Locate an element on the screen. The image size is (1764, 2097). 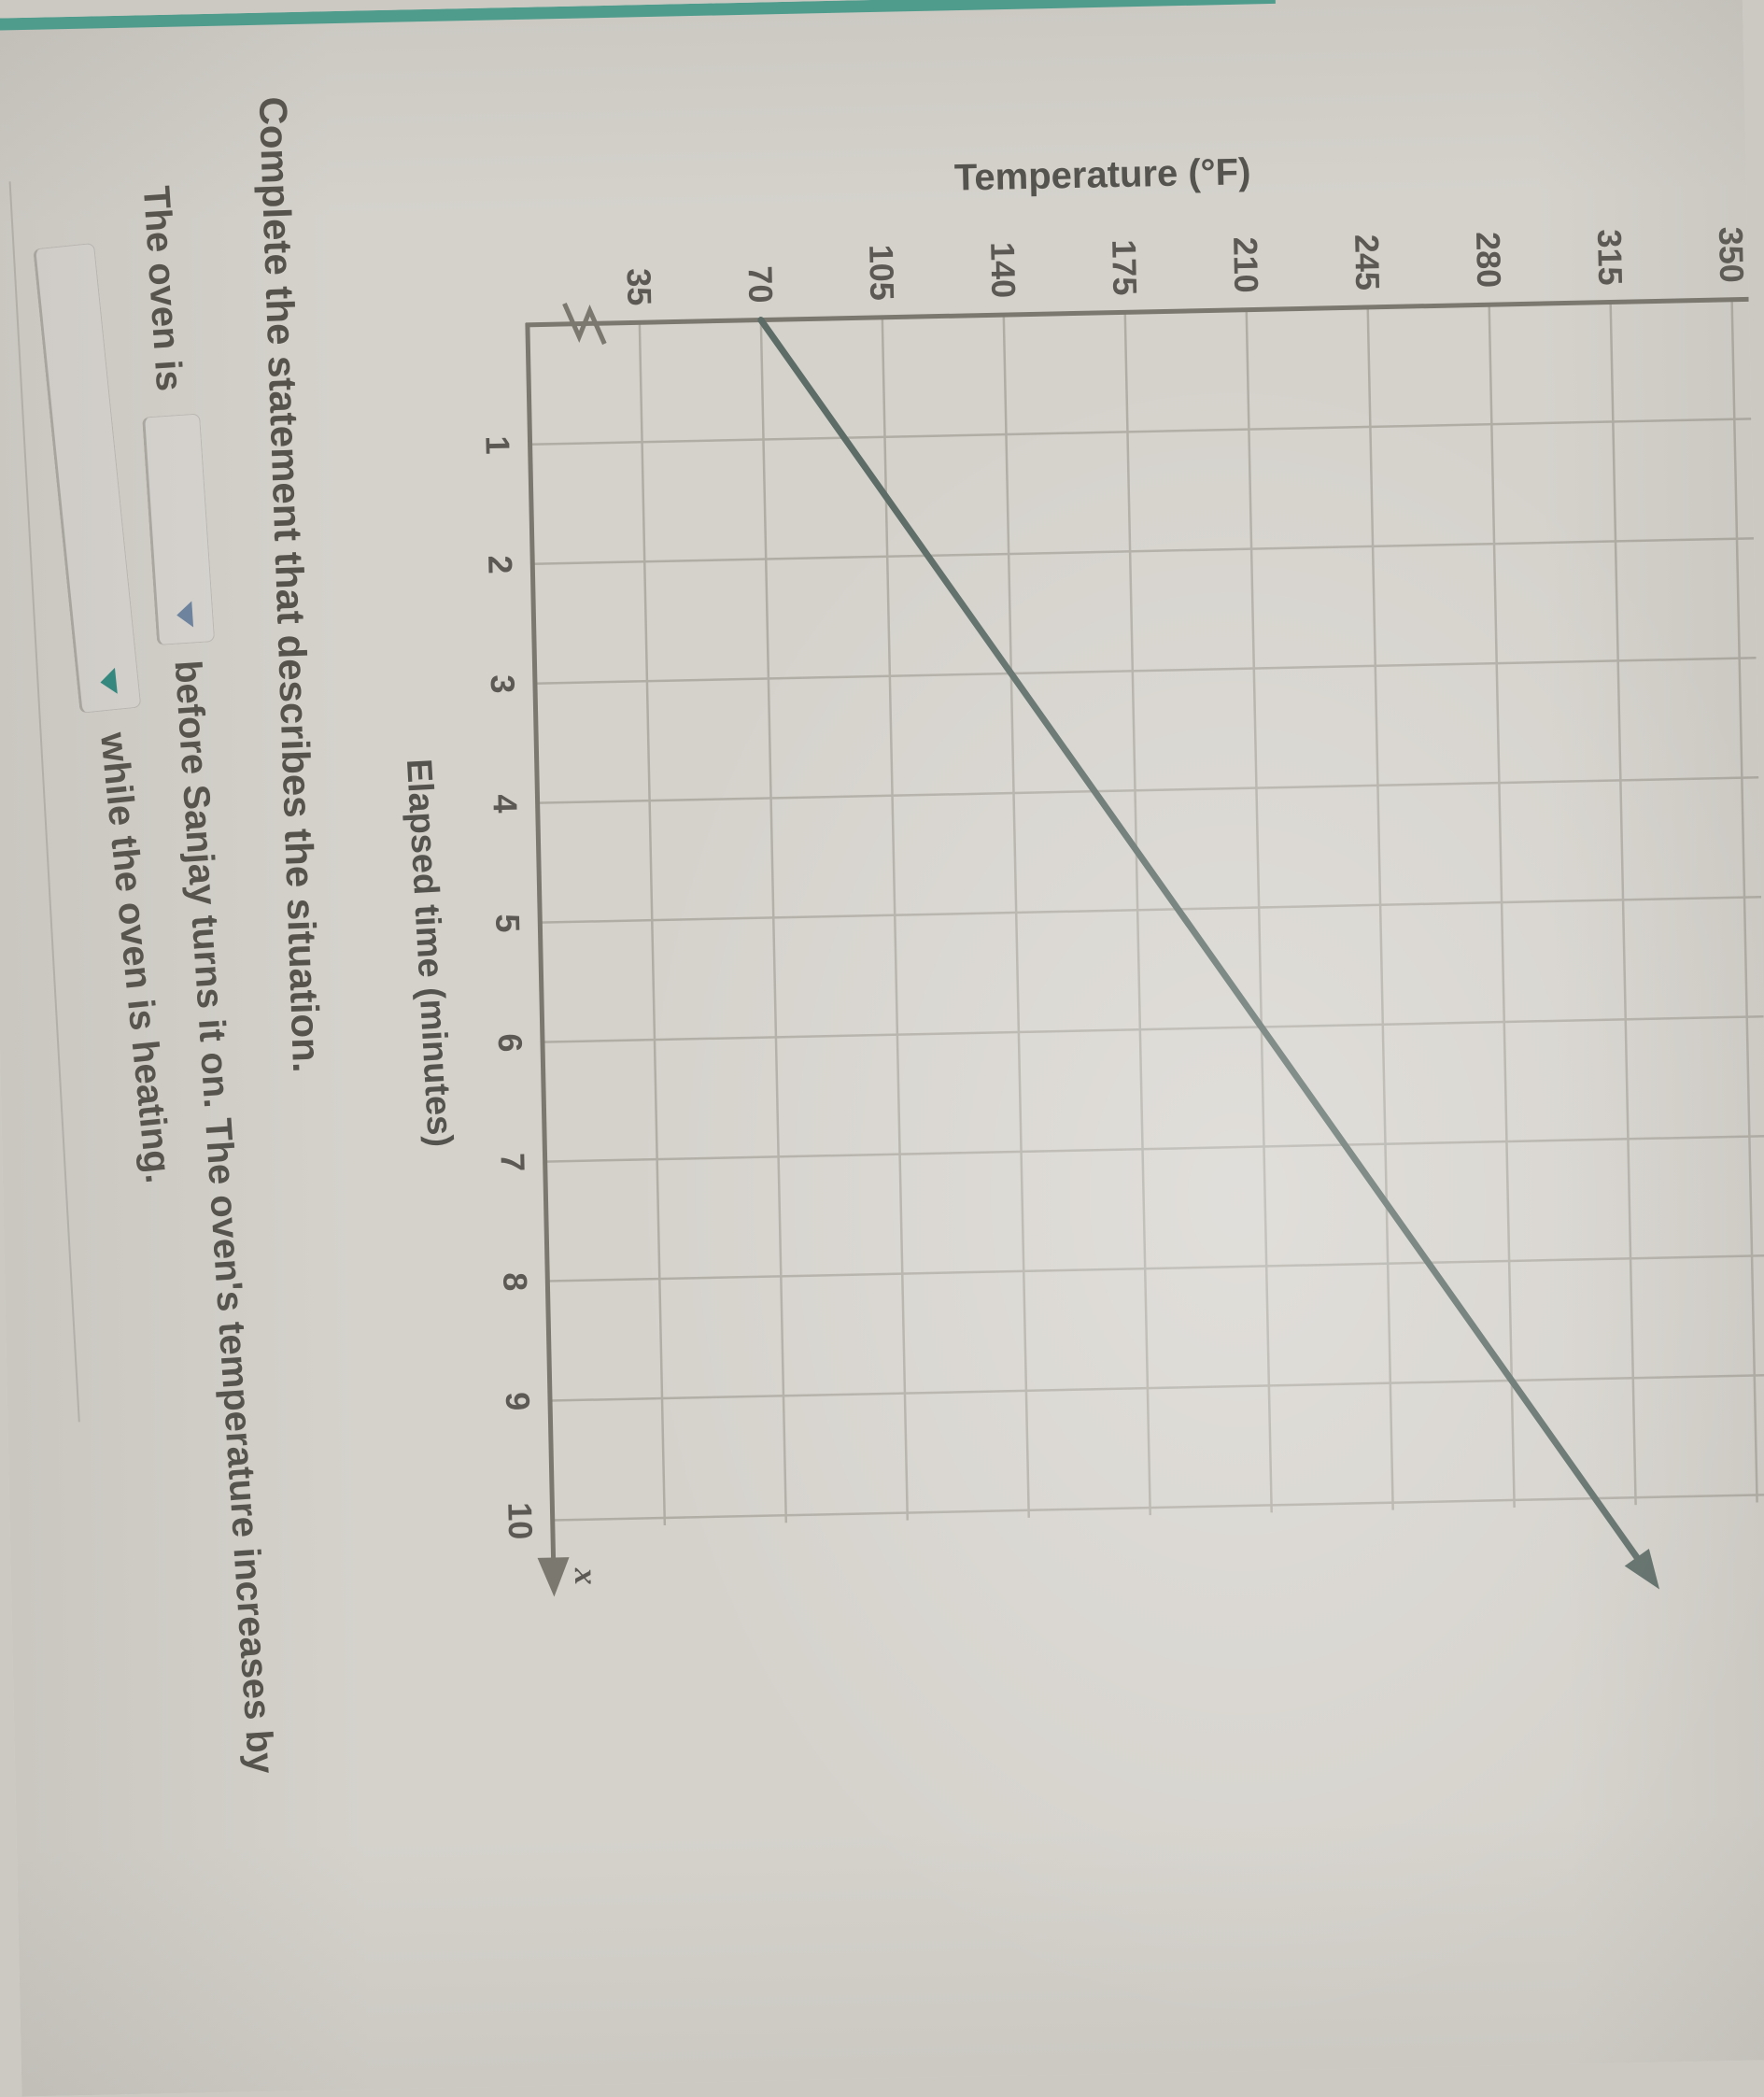
y-tick-label: 175 is located at coordinates (1125, 267).